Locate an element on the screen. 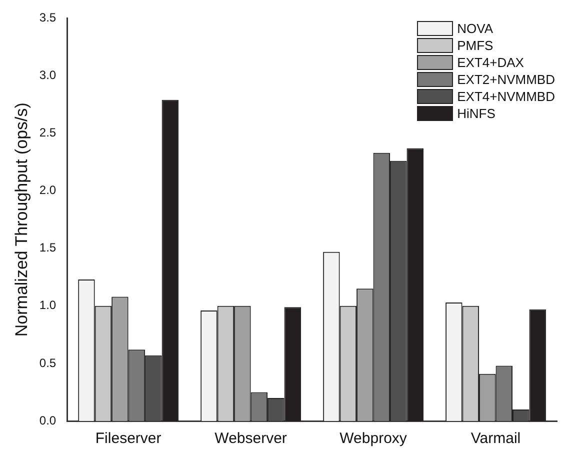  y-tick-label: 3.0 is located at coordinates (47, 75).